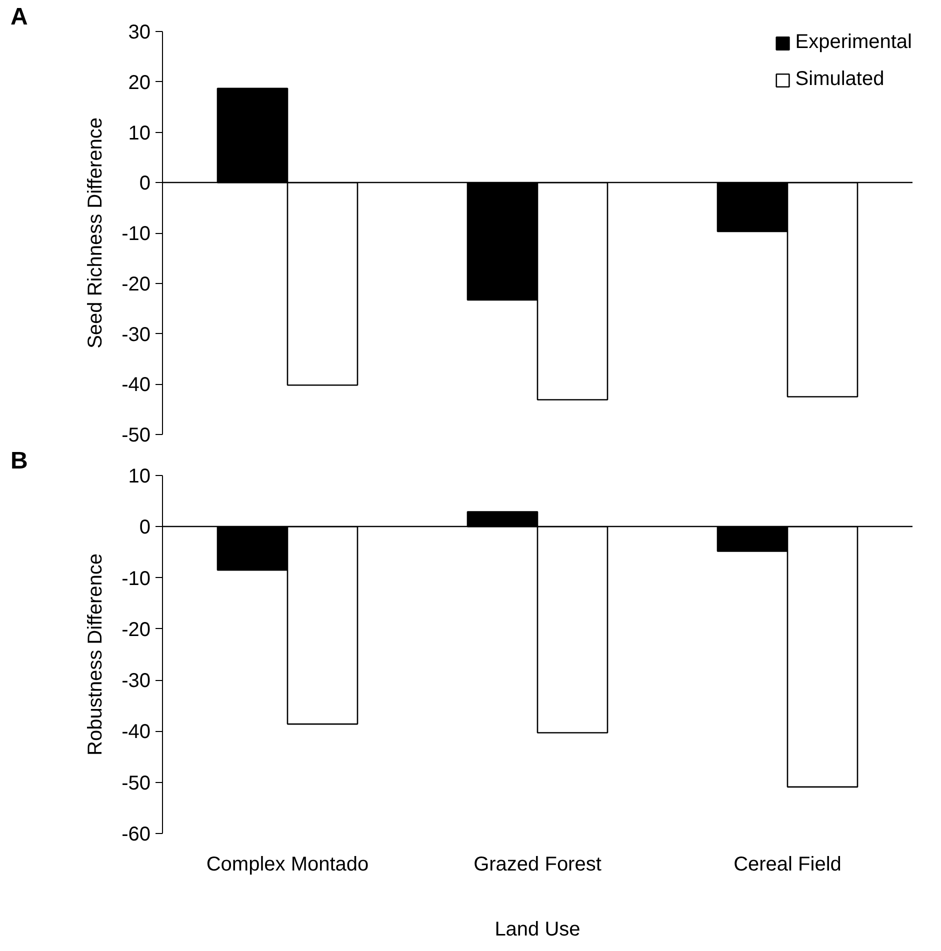 This screenshot has height=951, width=941. I want to click on legend-label: Experimental, so click(853, 42).